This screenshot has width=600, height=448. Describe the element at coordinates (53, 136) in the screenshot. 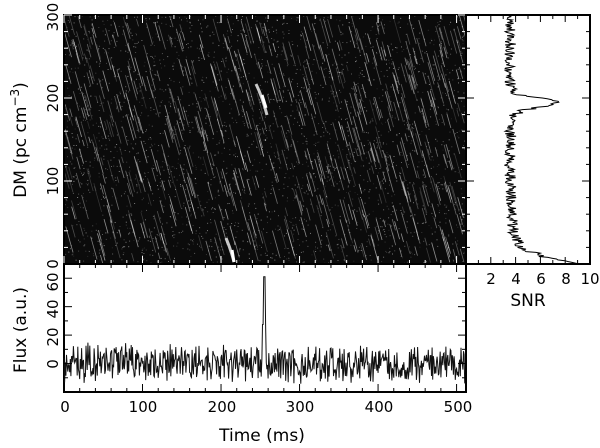

I see `dm-tick-labels: 0 100 200 300` at that location.